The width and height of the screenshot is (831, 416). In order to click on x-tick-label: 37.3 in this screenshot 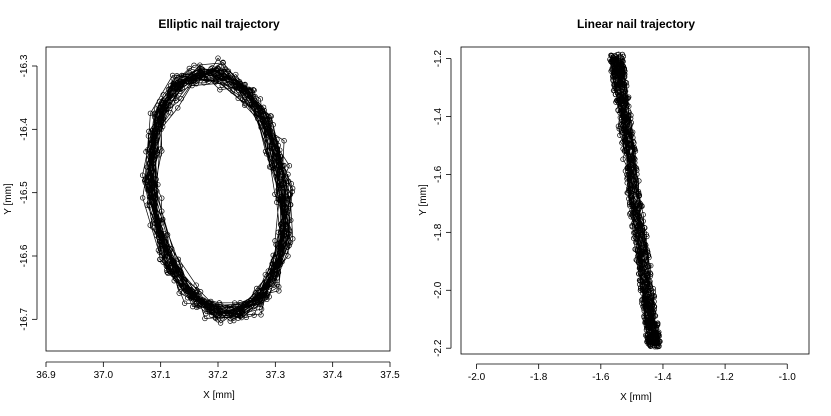, I will do `click(276, 375)`.